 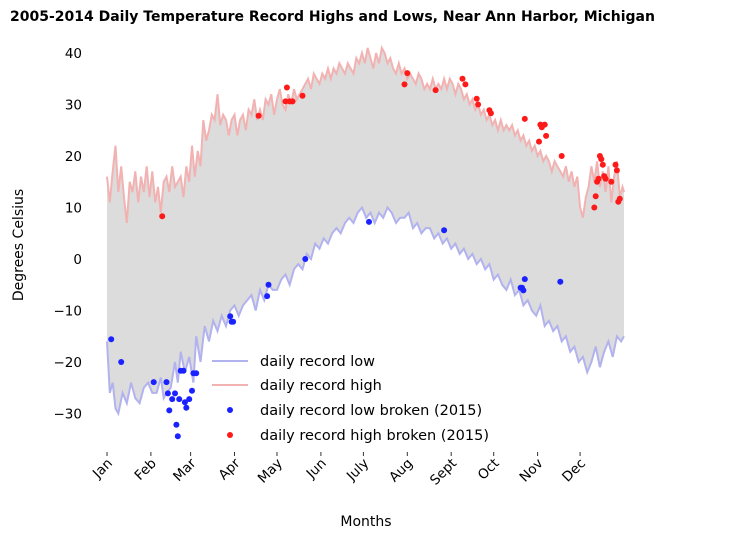 I want to click on y-tick-label-4: 0, so click(x=77, y=260).